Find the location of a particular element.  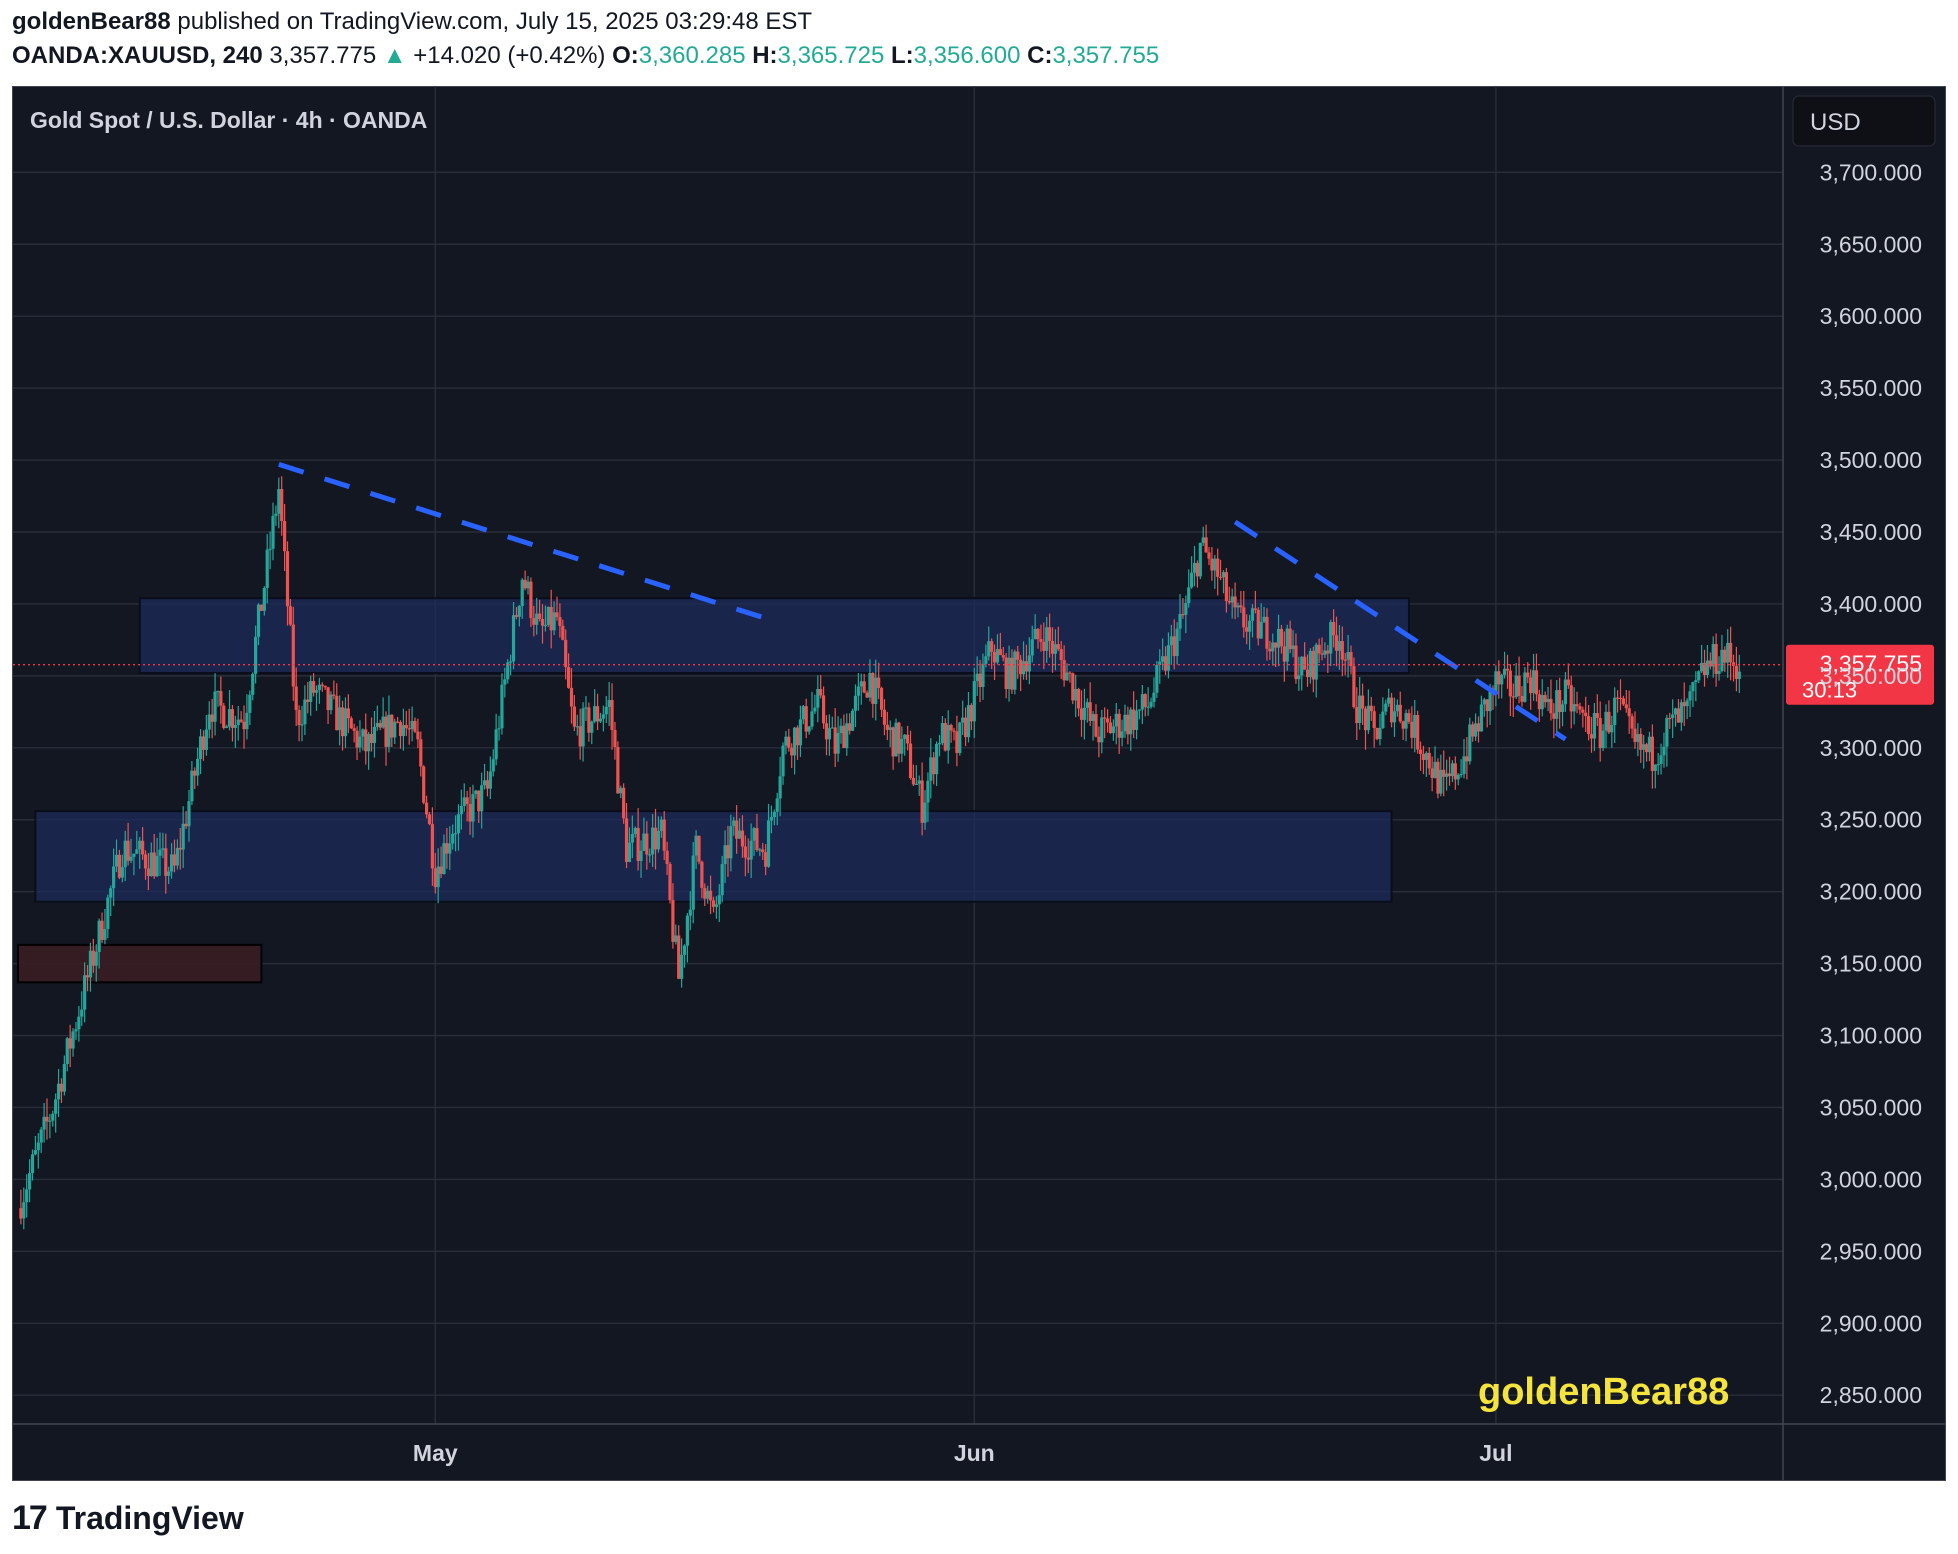

last-price: 3,357.775 is located at coordinates (323, 55).